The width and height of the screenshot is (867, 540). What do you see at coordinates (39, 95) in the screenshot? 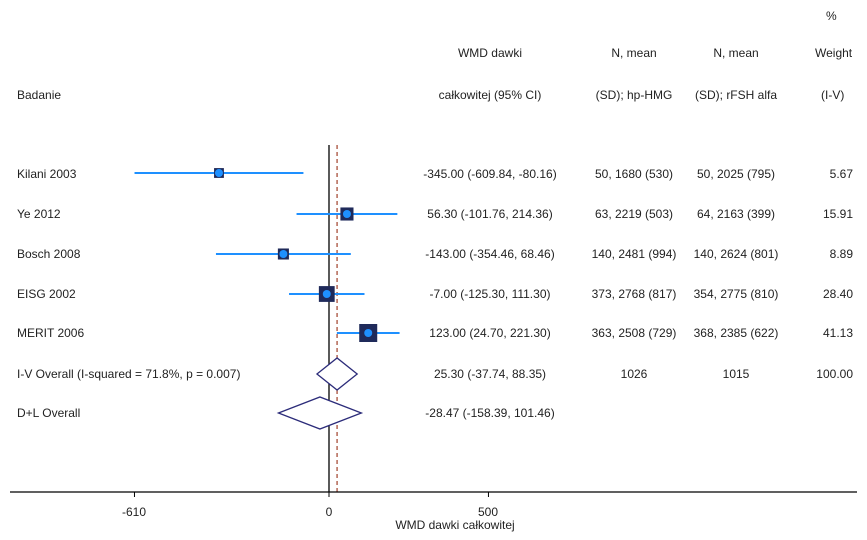
I see `header-study: Badanie` at bounding box center [39, 95].